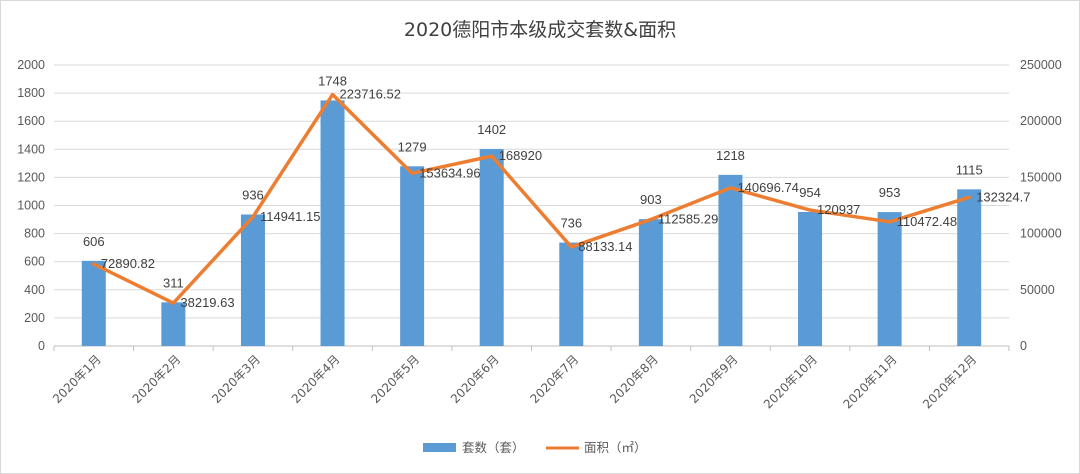 The width and height of the screenshot is (1080, 474). What do you see at coordinates (439, 447) in the screenshot?
I see `legend-bar-swatch` at bounding box center [439, 447].